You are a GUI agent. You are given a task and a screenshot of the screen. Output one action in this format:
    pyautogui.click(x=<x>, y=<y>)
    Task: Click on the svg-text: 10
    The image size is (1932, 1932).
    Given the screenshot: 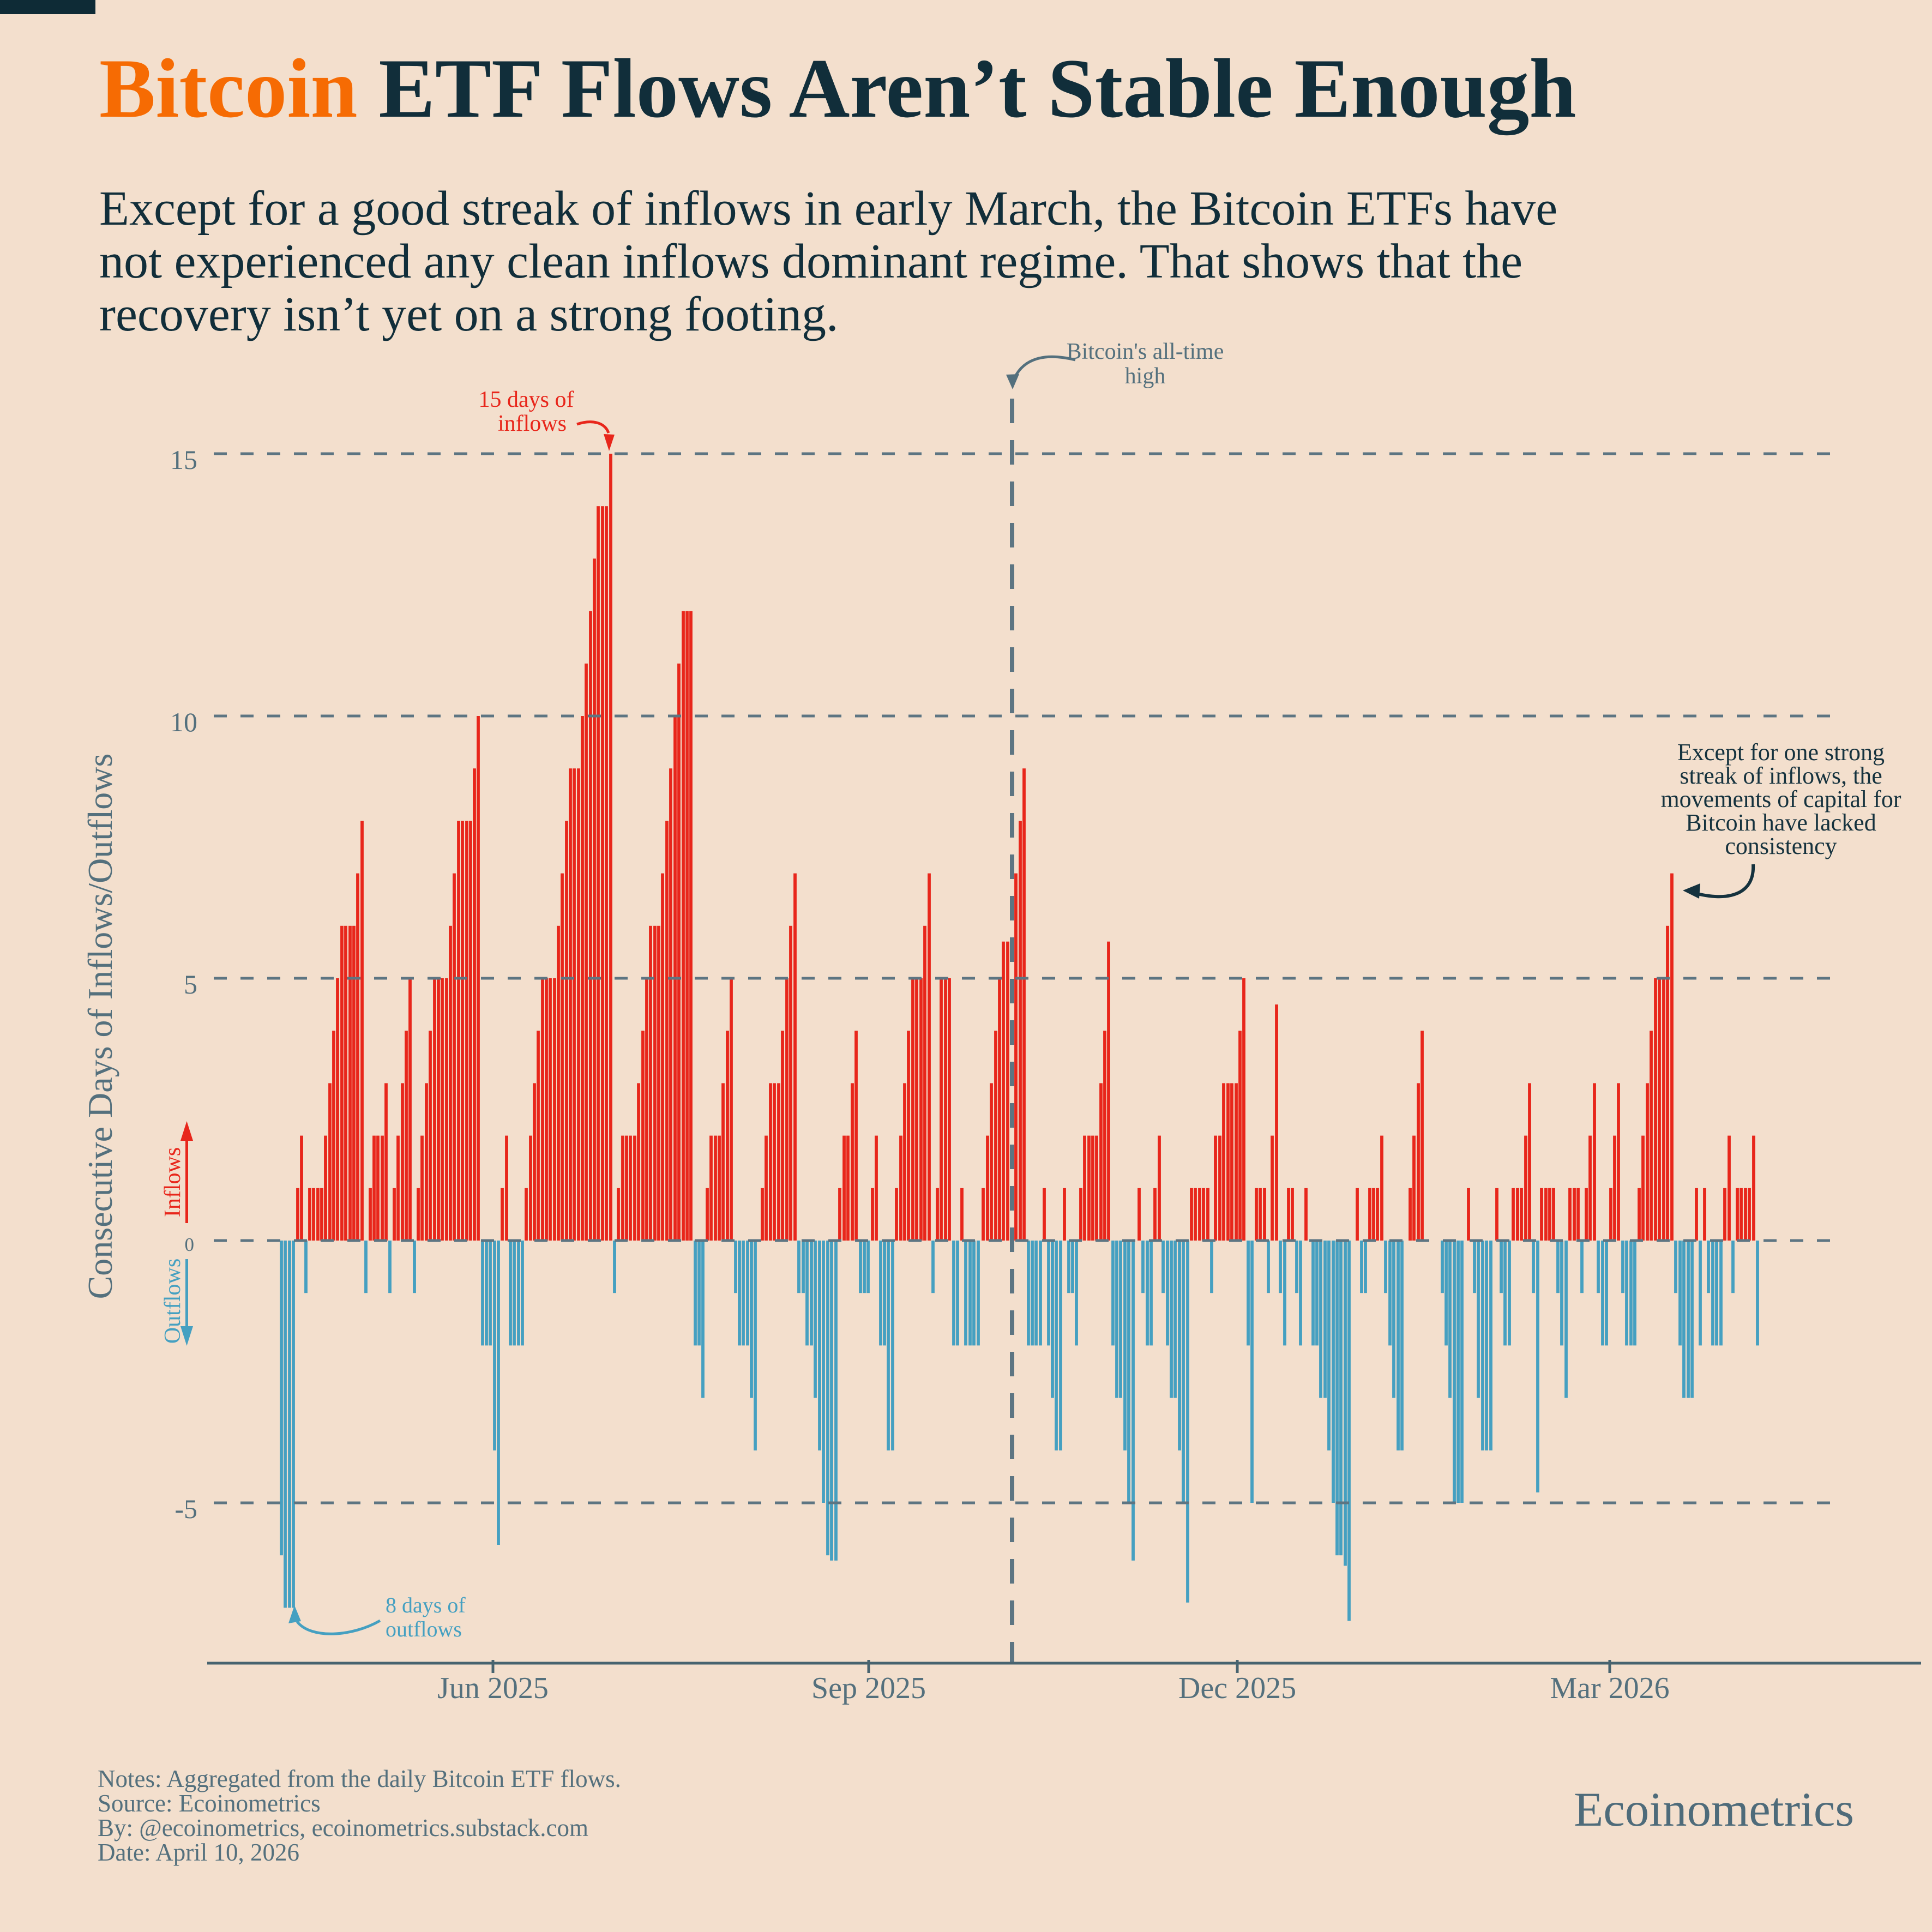 What is the action you would take?
    pyautogui.click(x=183, y=722)
    